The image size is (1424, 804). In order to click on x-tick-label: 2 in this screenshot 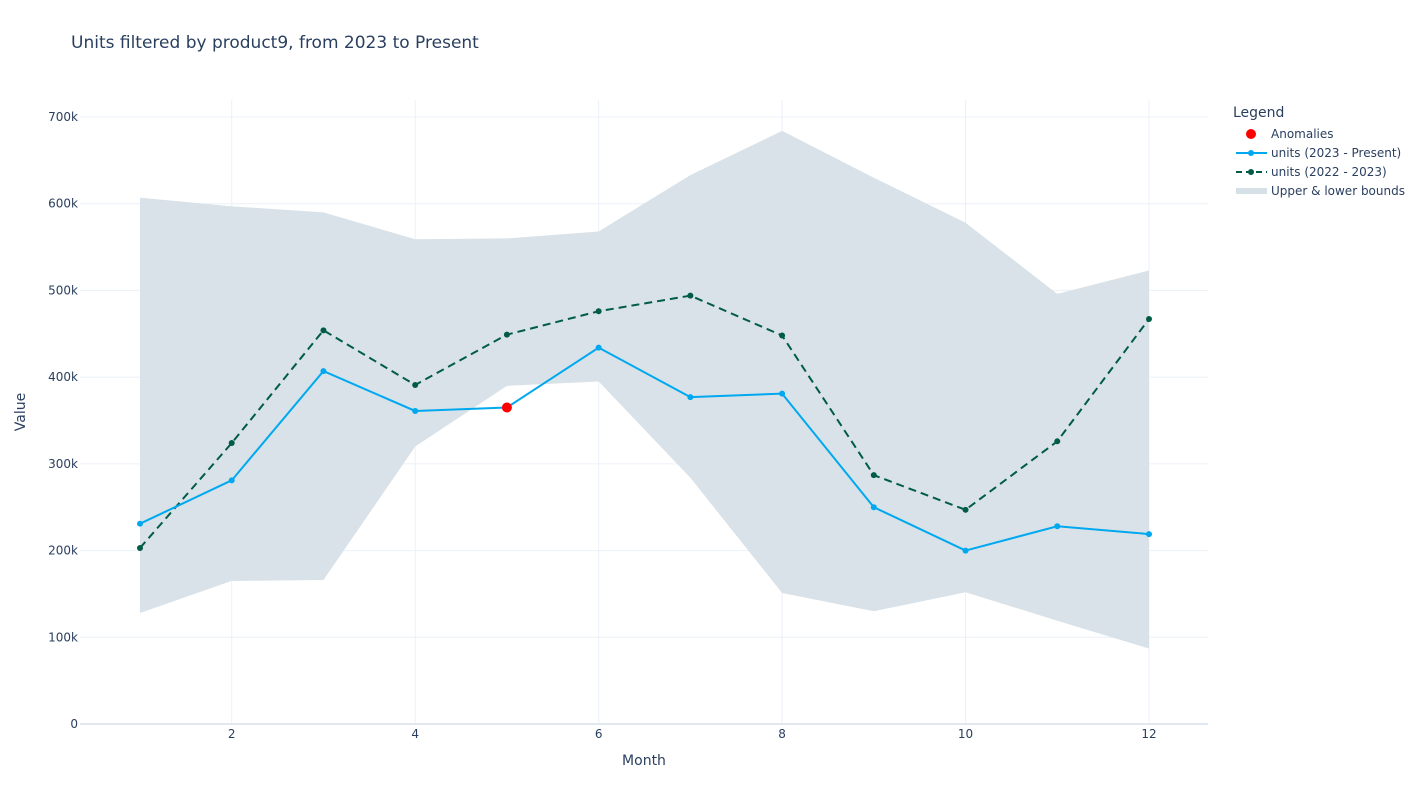, I will do `click(232, 734)`.